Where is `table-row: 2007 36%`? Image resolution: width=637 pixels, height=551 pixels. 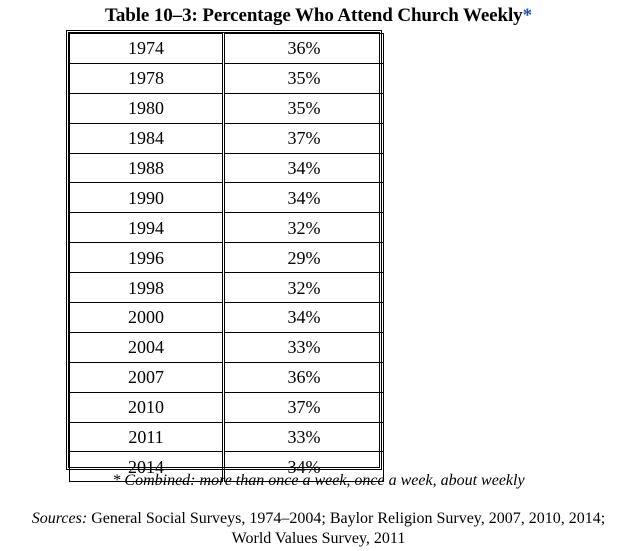
table-row: 2007 36% is located at coordinates (226, 377).